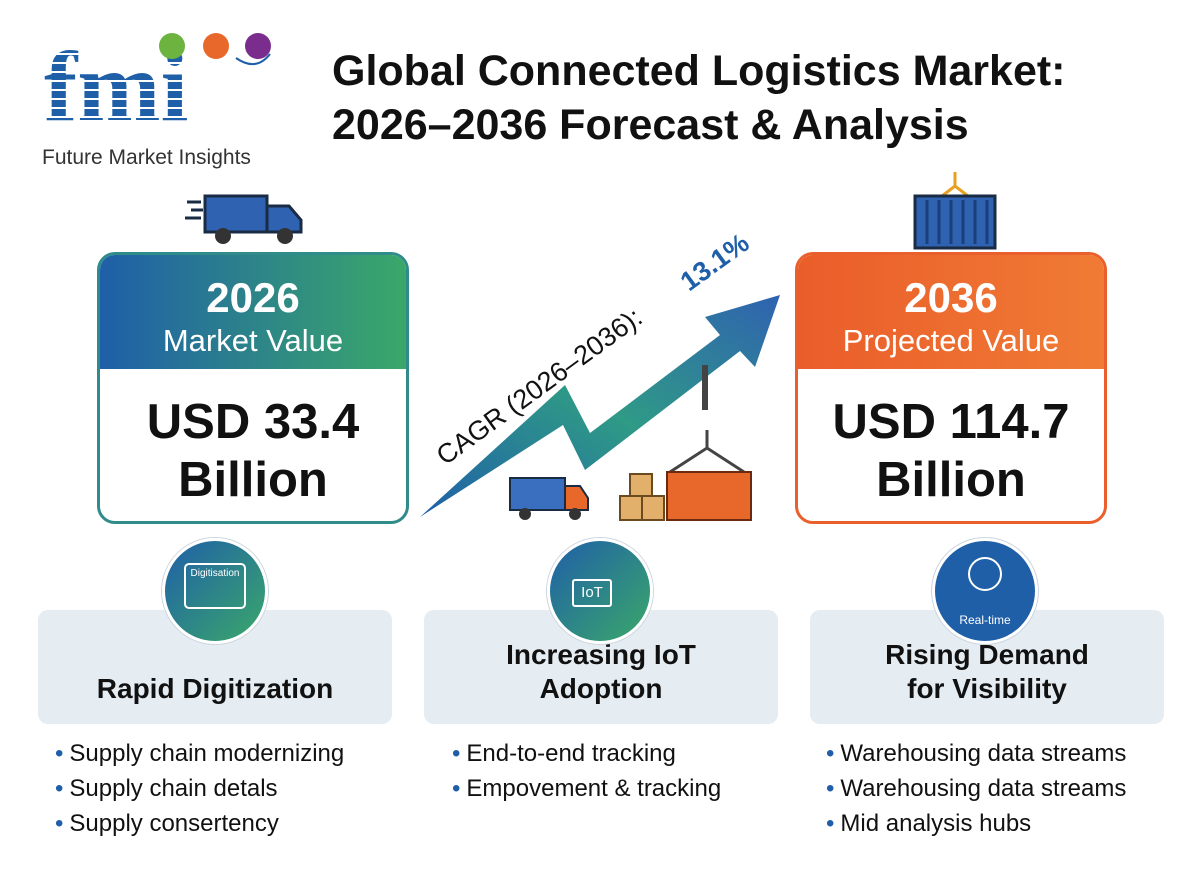 The height and width of the screenshot is (896, 1200). I want to click on container-icon, so click(955, 211).